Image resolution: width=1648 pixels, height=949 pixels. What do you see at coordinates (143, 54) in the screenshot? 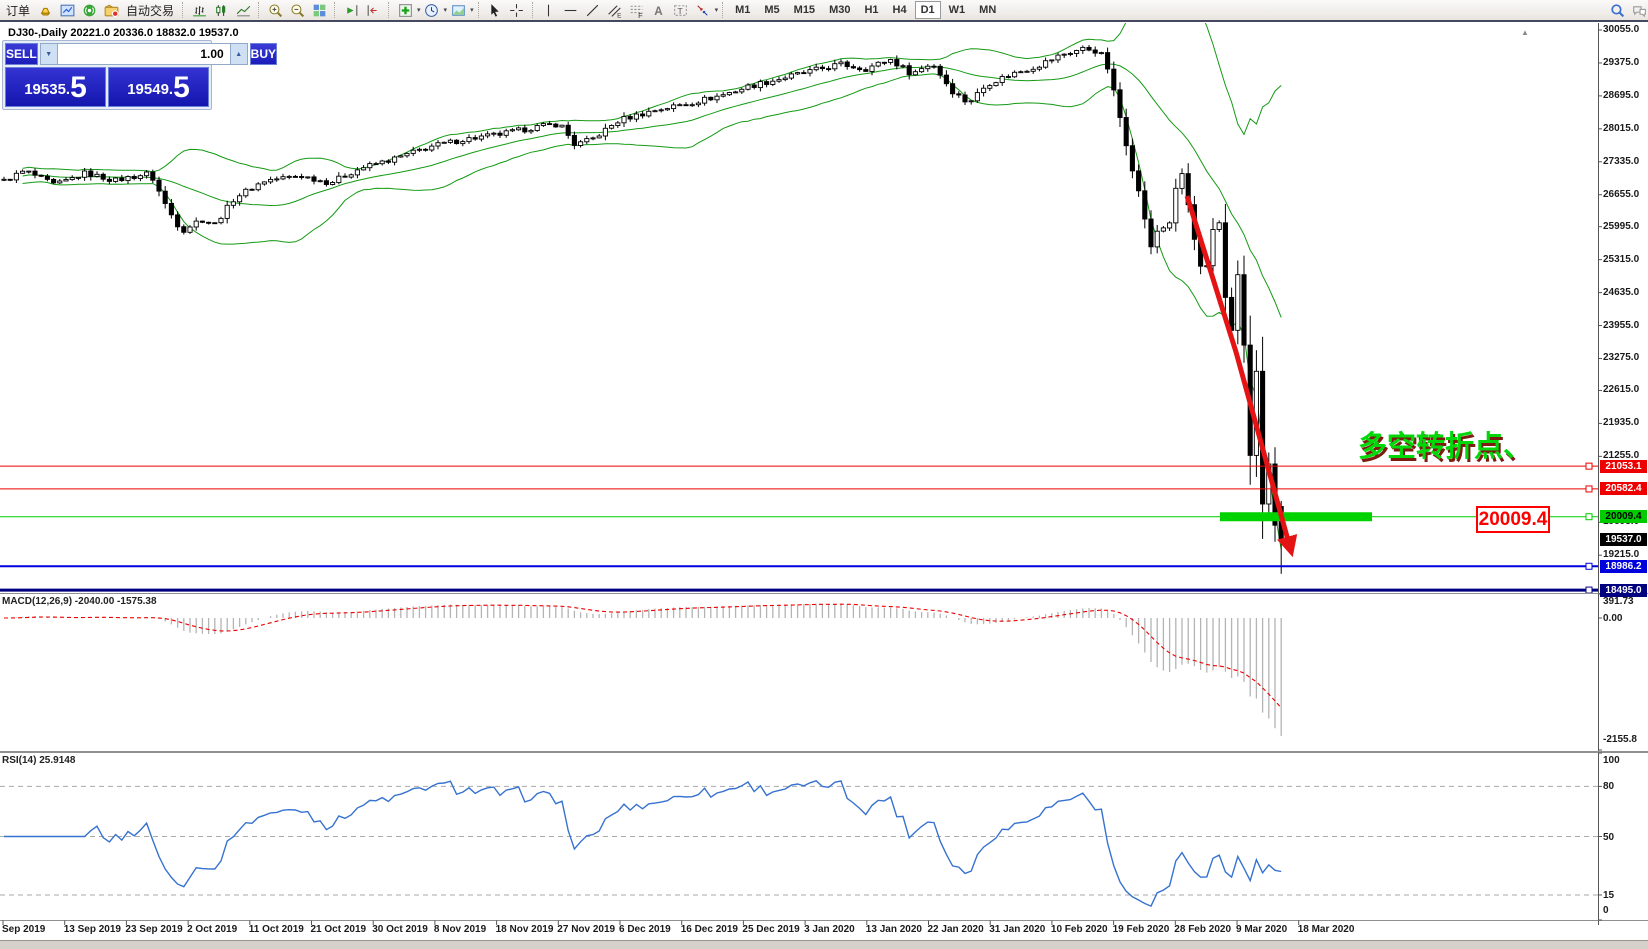
I see `volume-input` at bounding box center [143, 54].